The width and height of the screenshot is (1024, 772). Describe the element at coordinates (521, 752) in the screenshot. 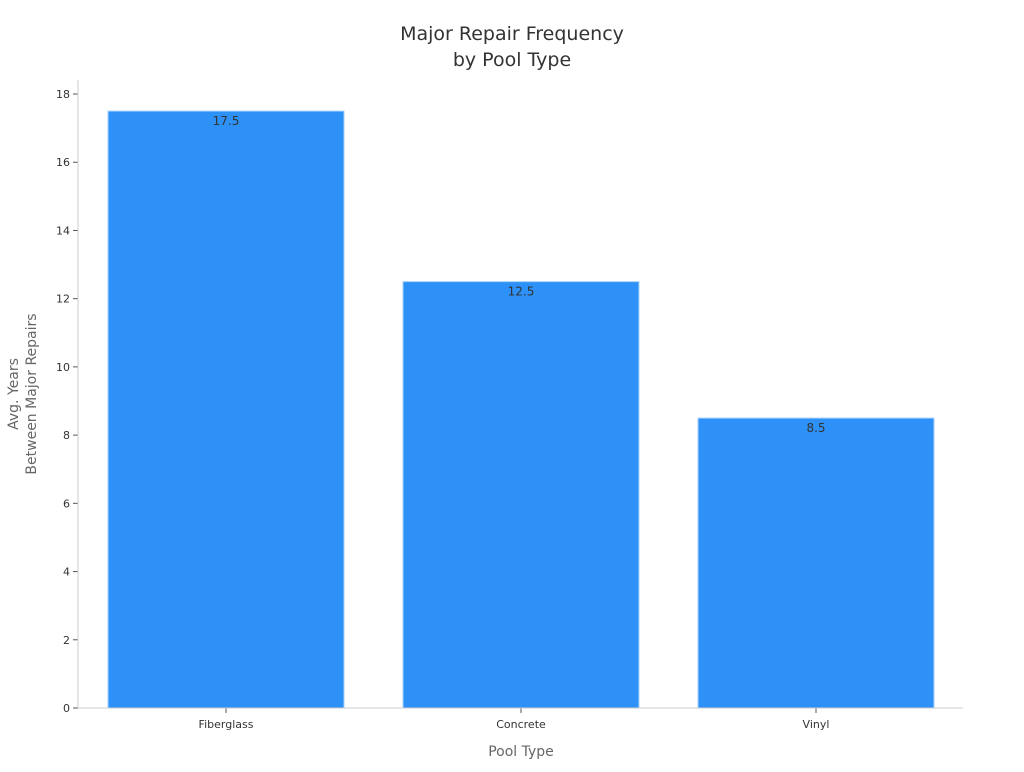

I see `x-axis-label: Pool Type` at that location.